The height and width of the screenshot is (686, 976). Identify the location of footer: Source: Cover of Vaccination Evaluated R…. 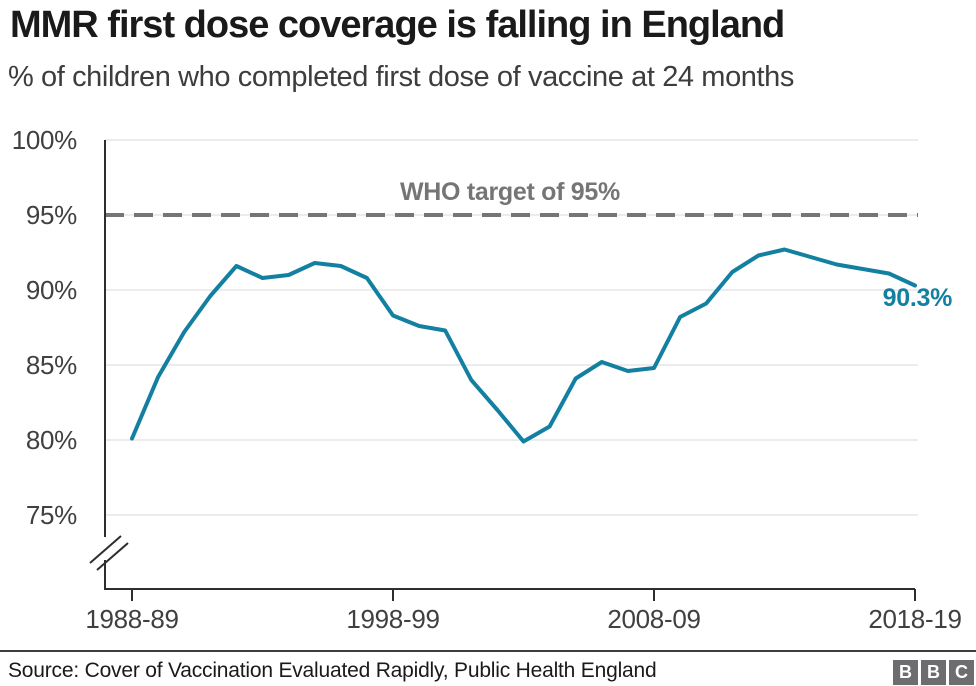
(488, 668).